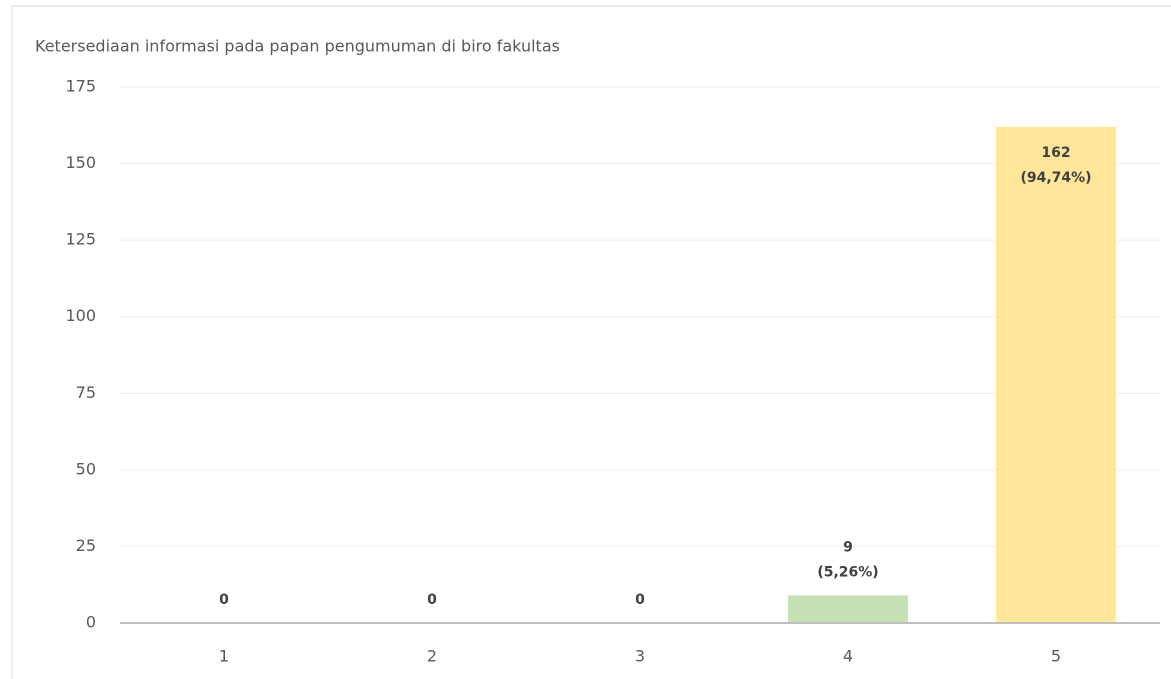 The image size is (1171, 679). Describe the element at coordinates (848, 656) in the screenshot. I see `x-tick-label: 4` at that location.